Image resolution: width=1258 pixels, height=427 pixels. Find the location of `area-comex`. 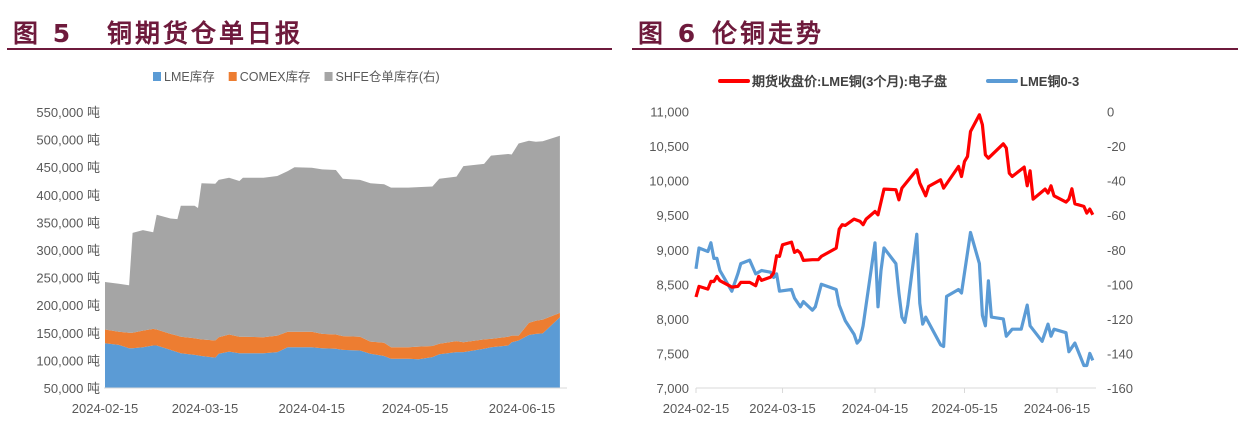

area-comex is located at coordinates (332, 336).